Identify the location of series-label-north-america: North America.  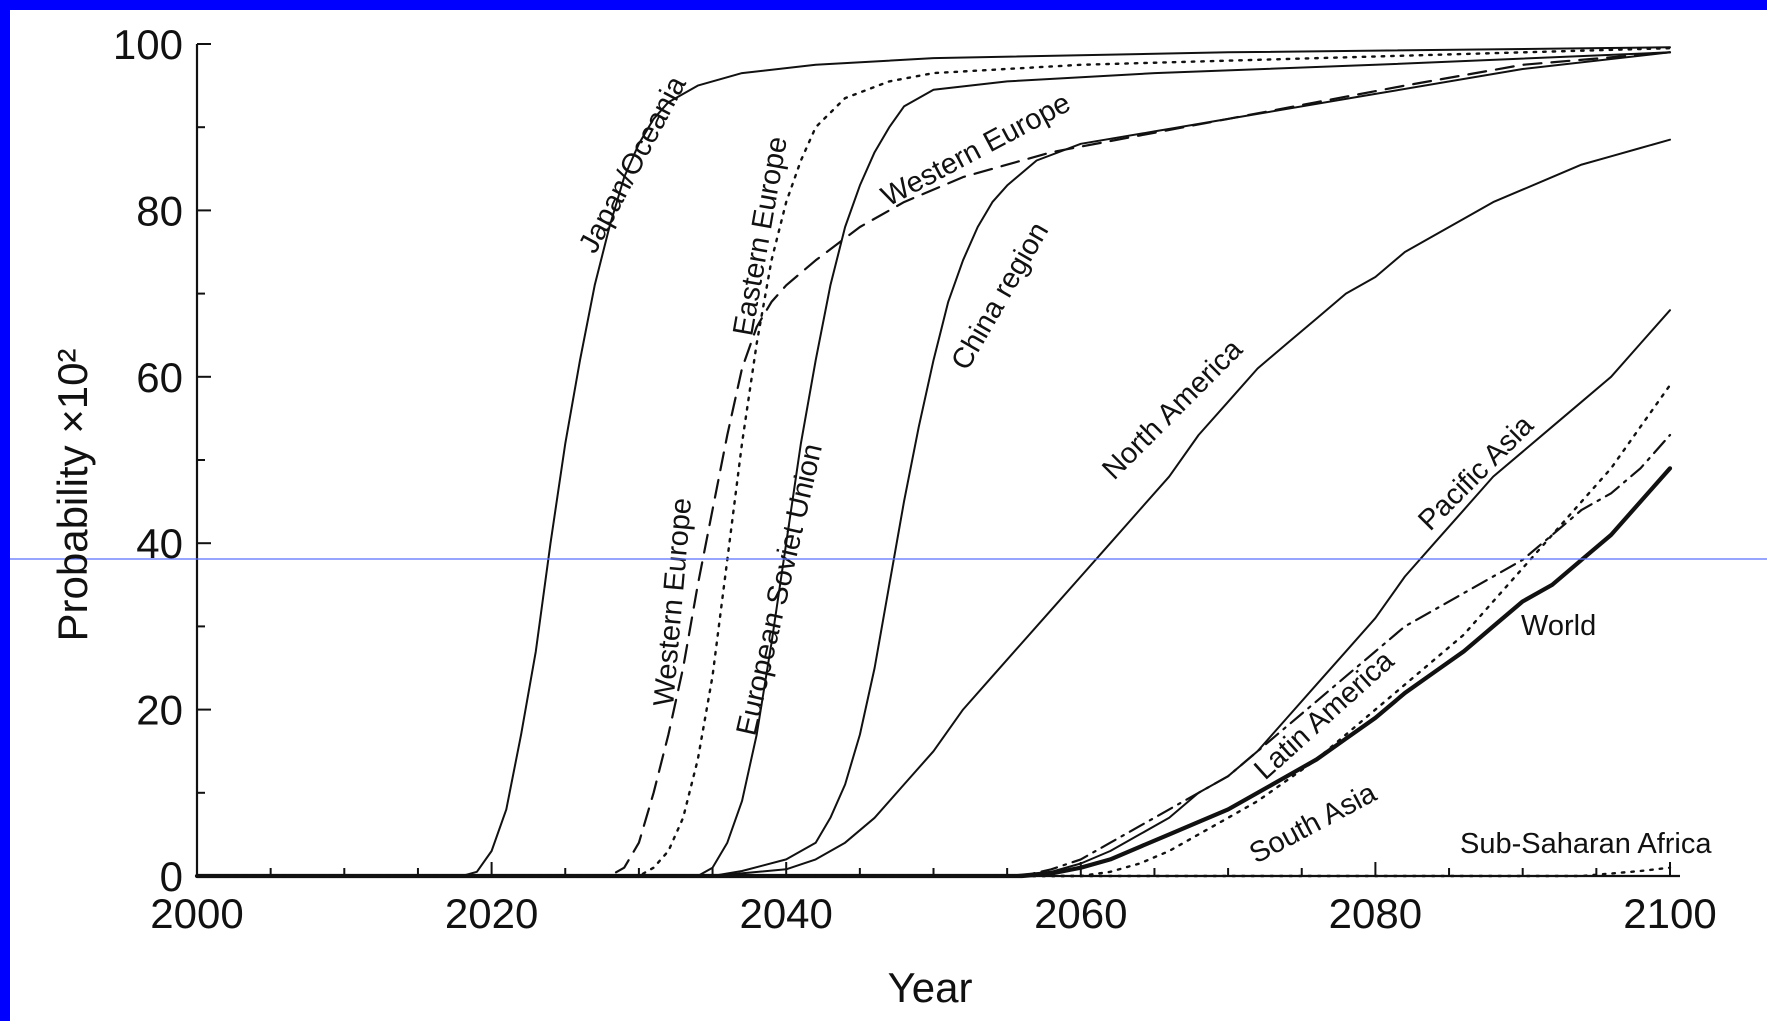
(1172, 409).